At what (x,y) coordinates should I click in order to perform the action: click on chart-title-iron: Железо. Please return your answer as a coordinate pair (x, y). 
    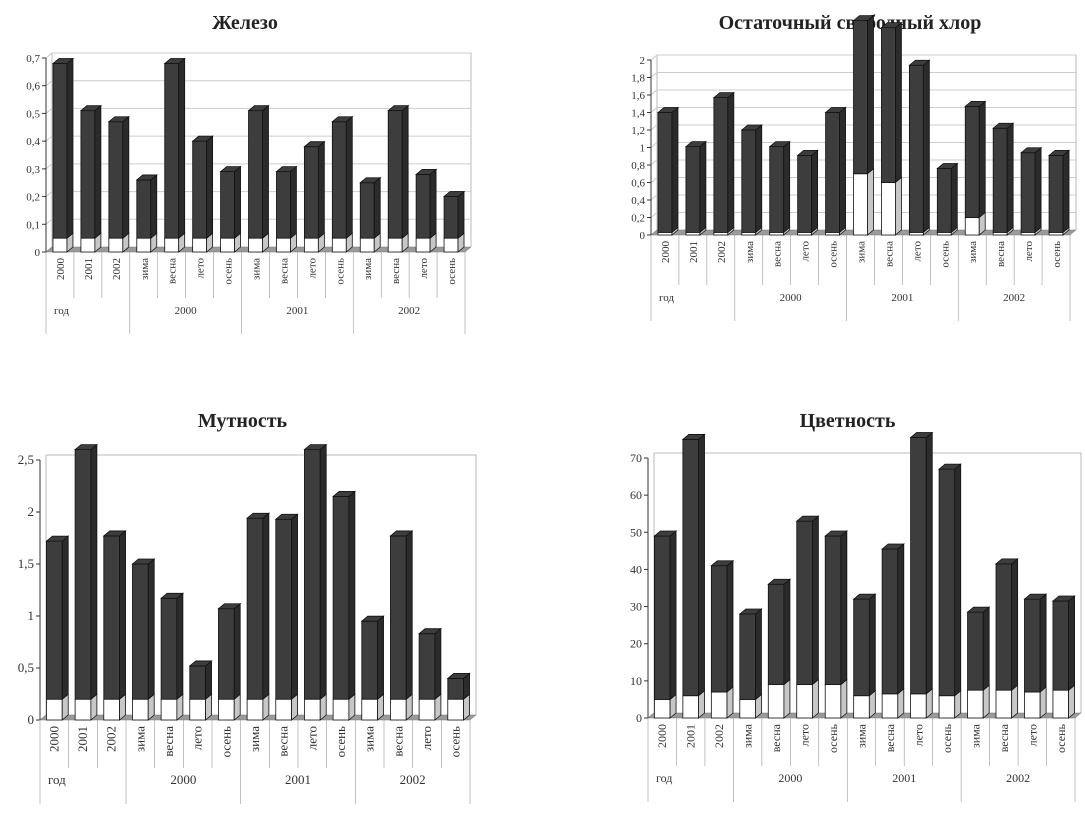
    Looking at the image, I should click on (245, 23).